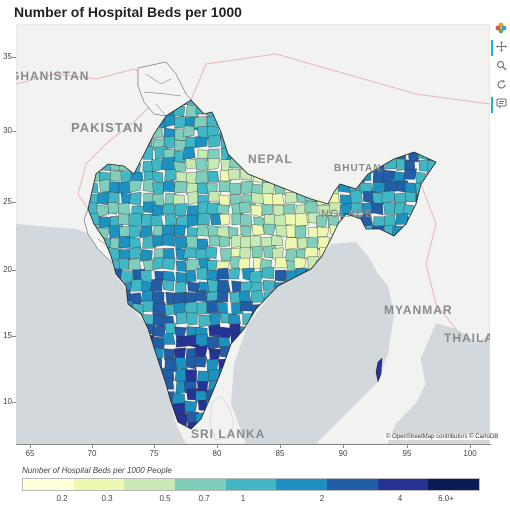  Describe the element at coordinates (442, 437) in the screenshot. I see `map-attribution: © OpenStreetMap contributors © CartoDB` at that location.